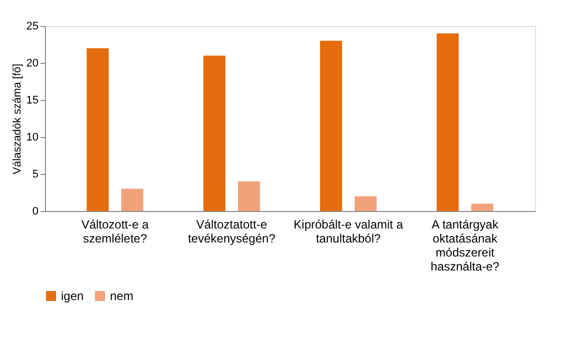  I want to click on x-tick-label: Változott-e a szemlélete?, so click(115, 232).